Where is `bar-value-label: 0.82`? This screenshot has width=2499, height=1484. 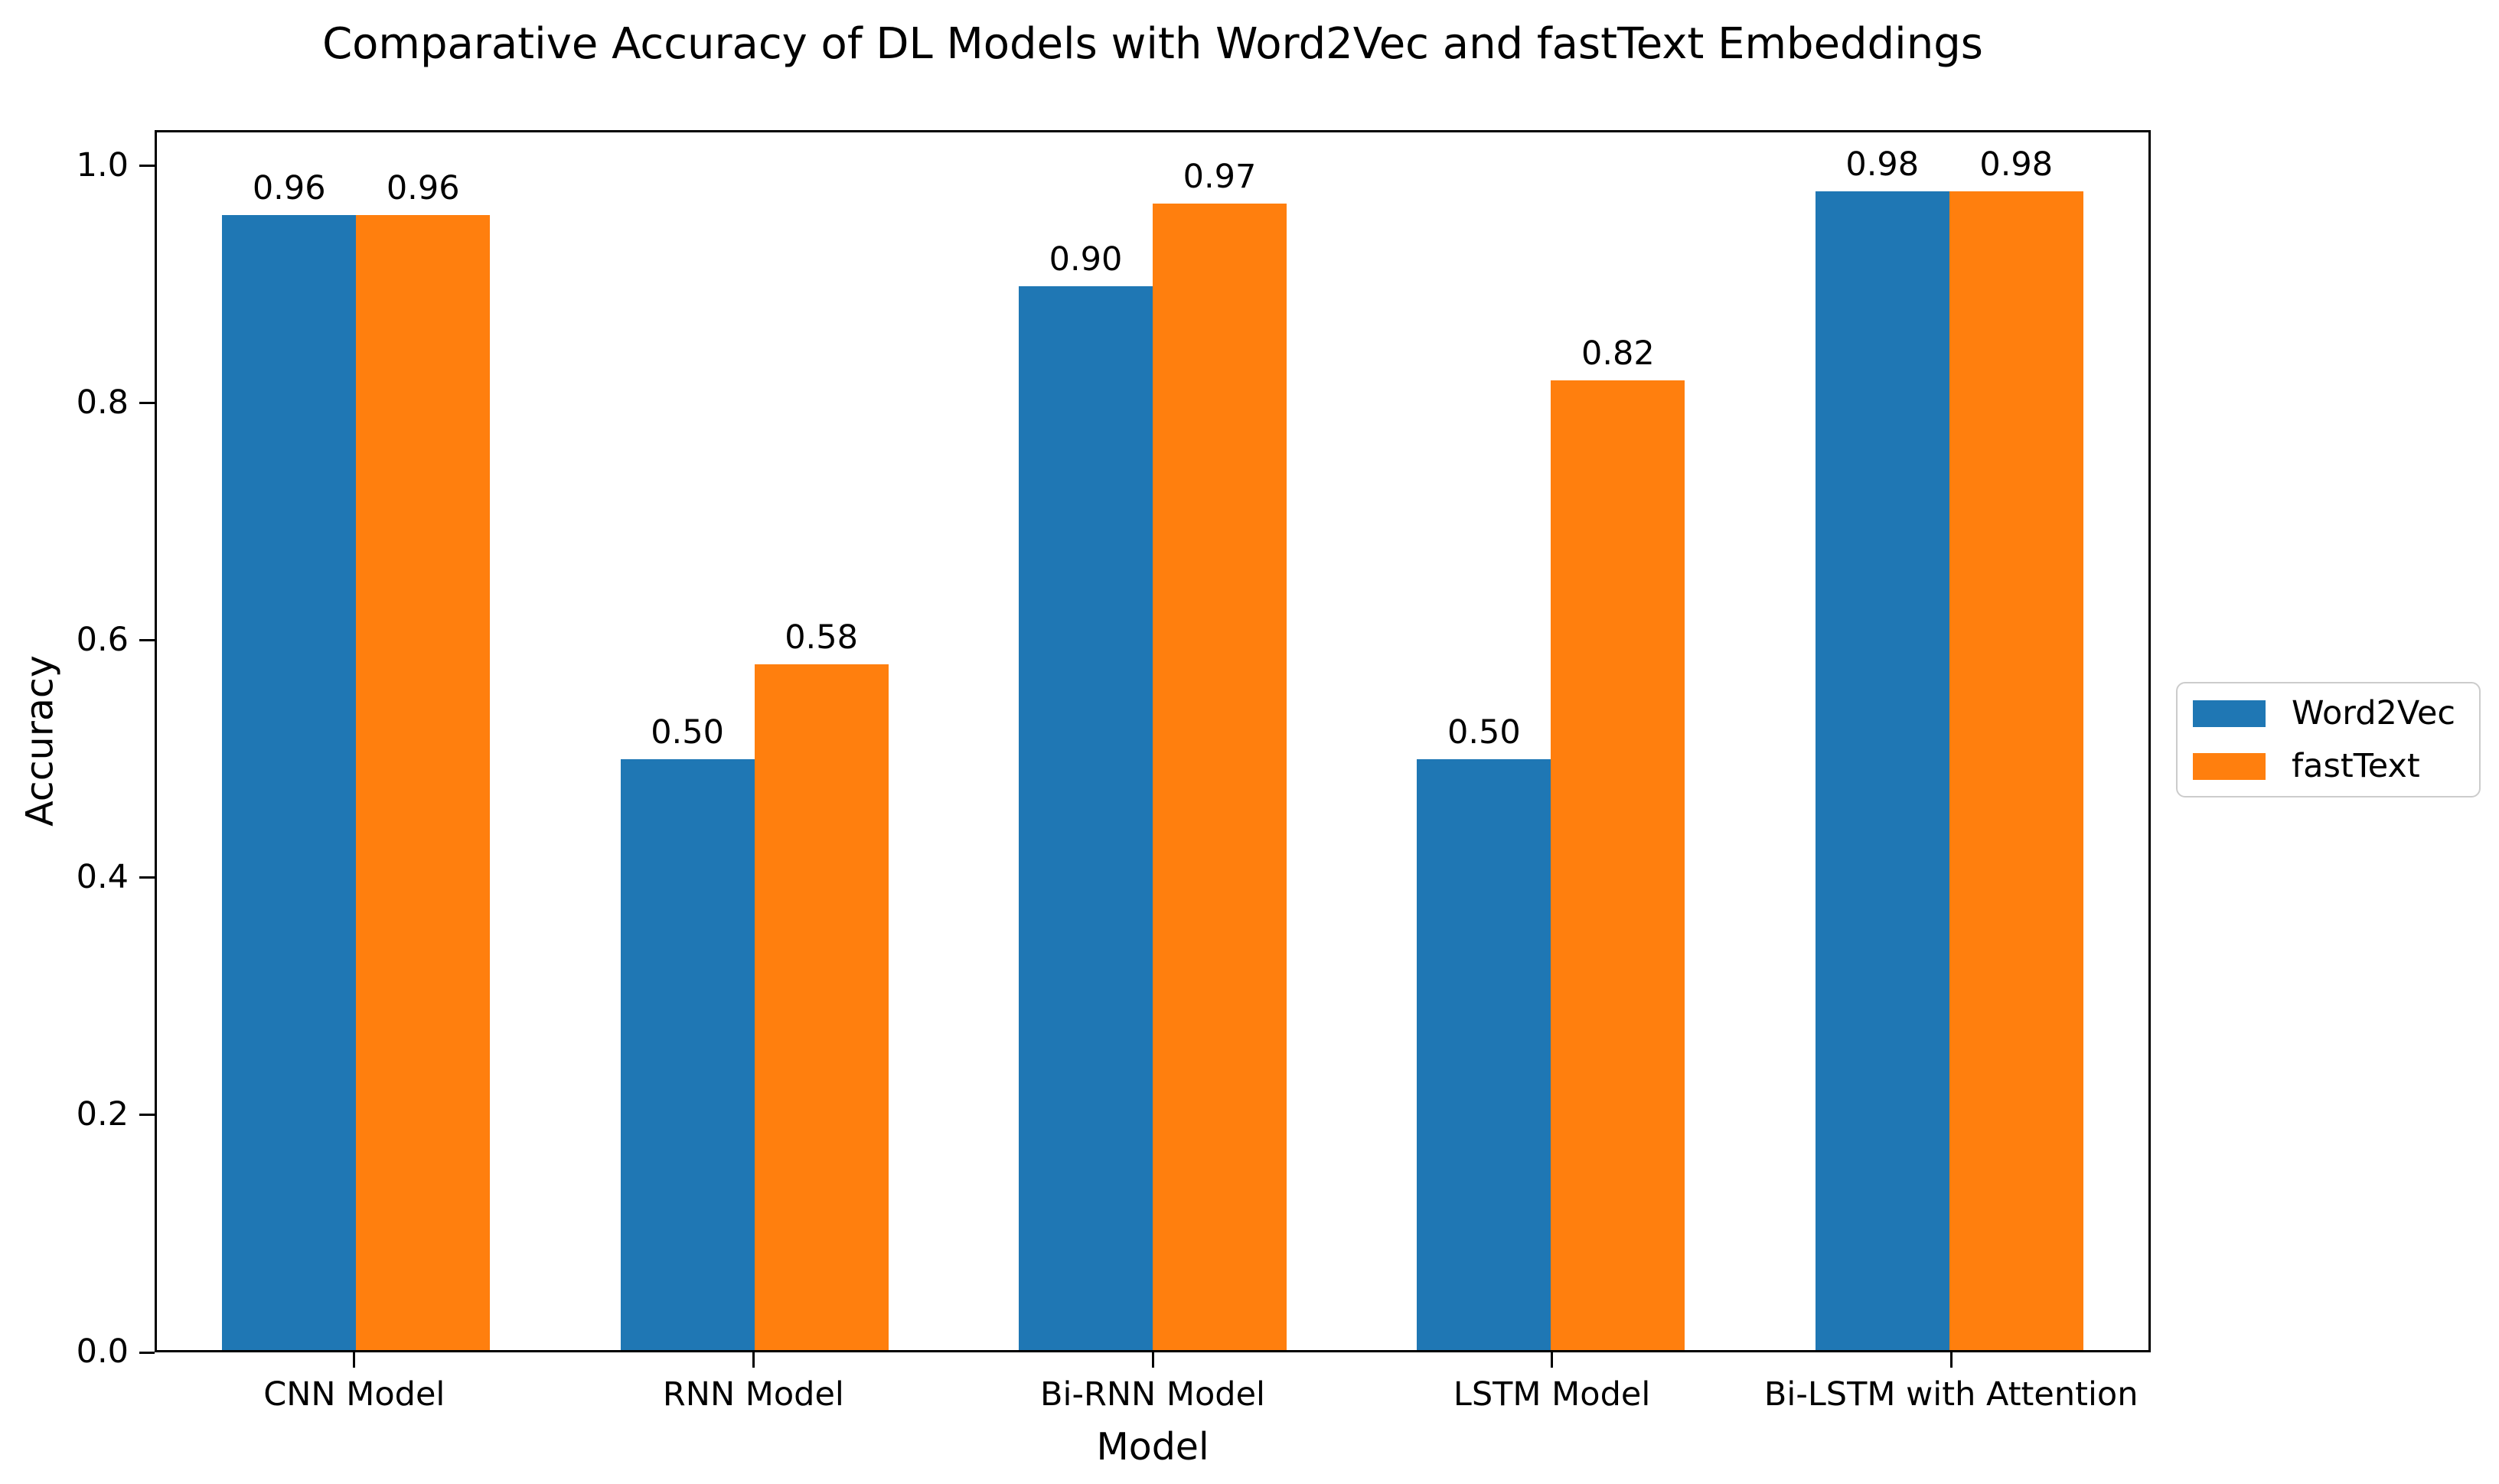 bar-value-label: 0.82 is located at coordinates (1618, 353).